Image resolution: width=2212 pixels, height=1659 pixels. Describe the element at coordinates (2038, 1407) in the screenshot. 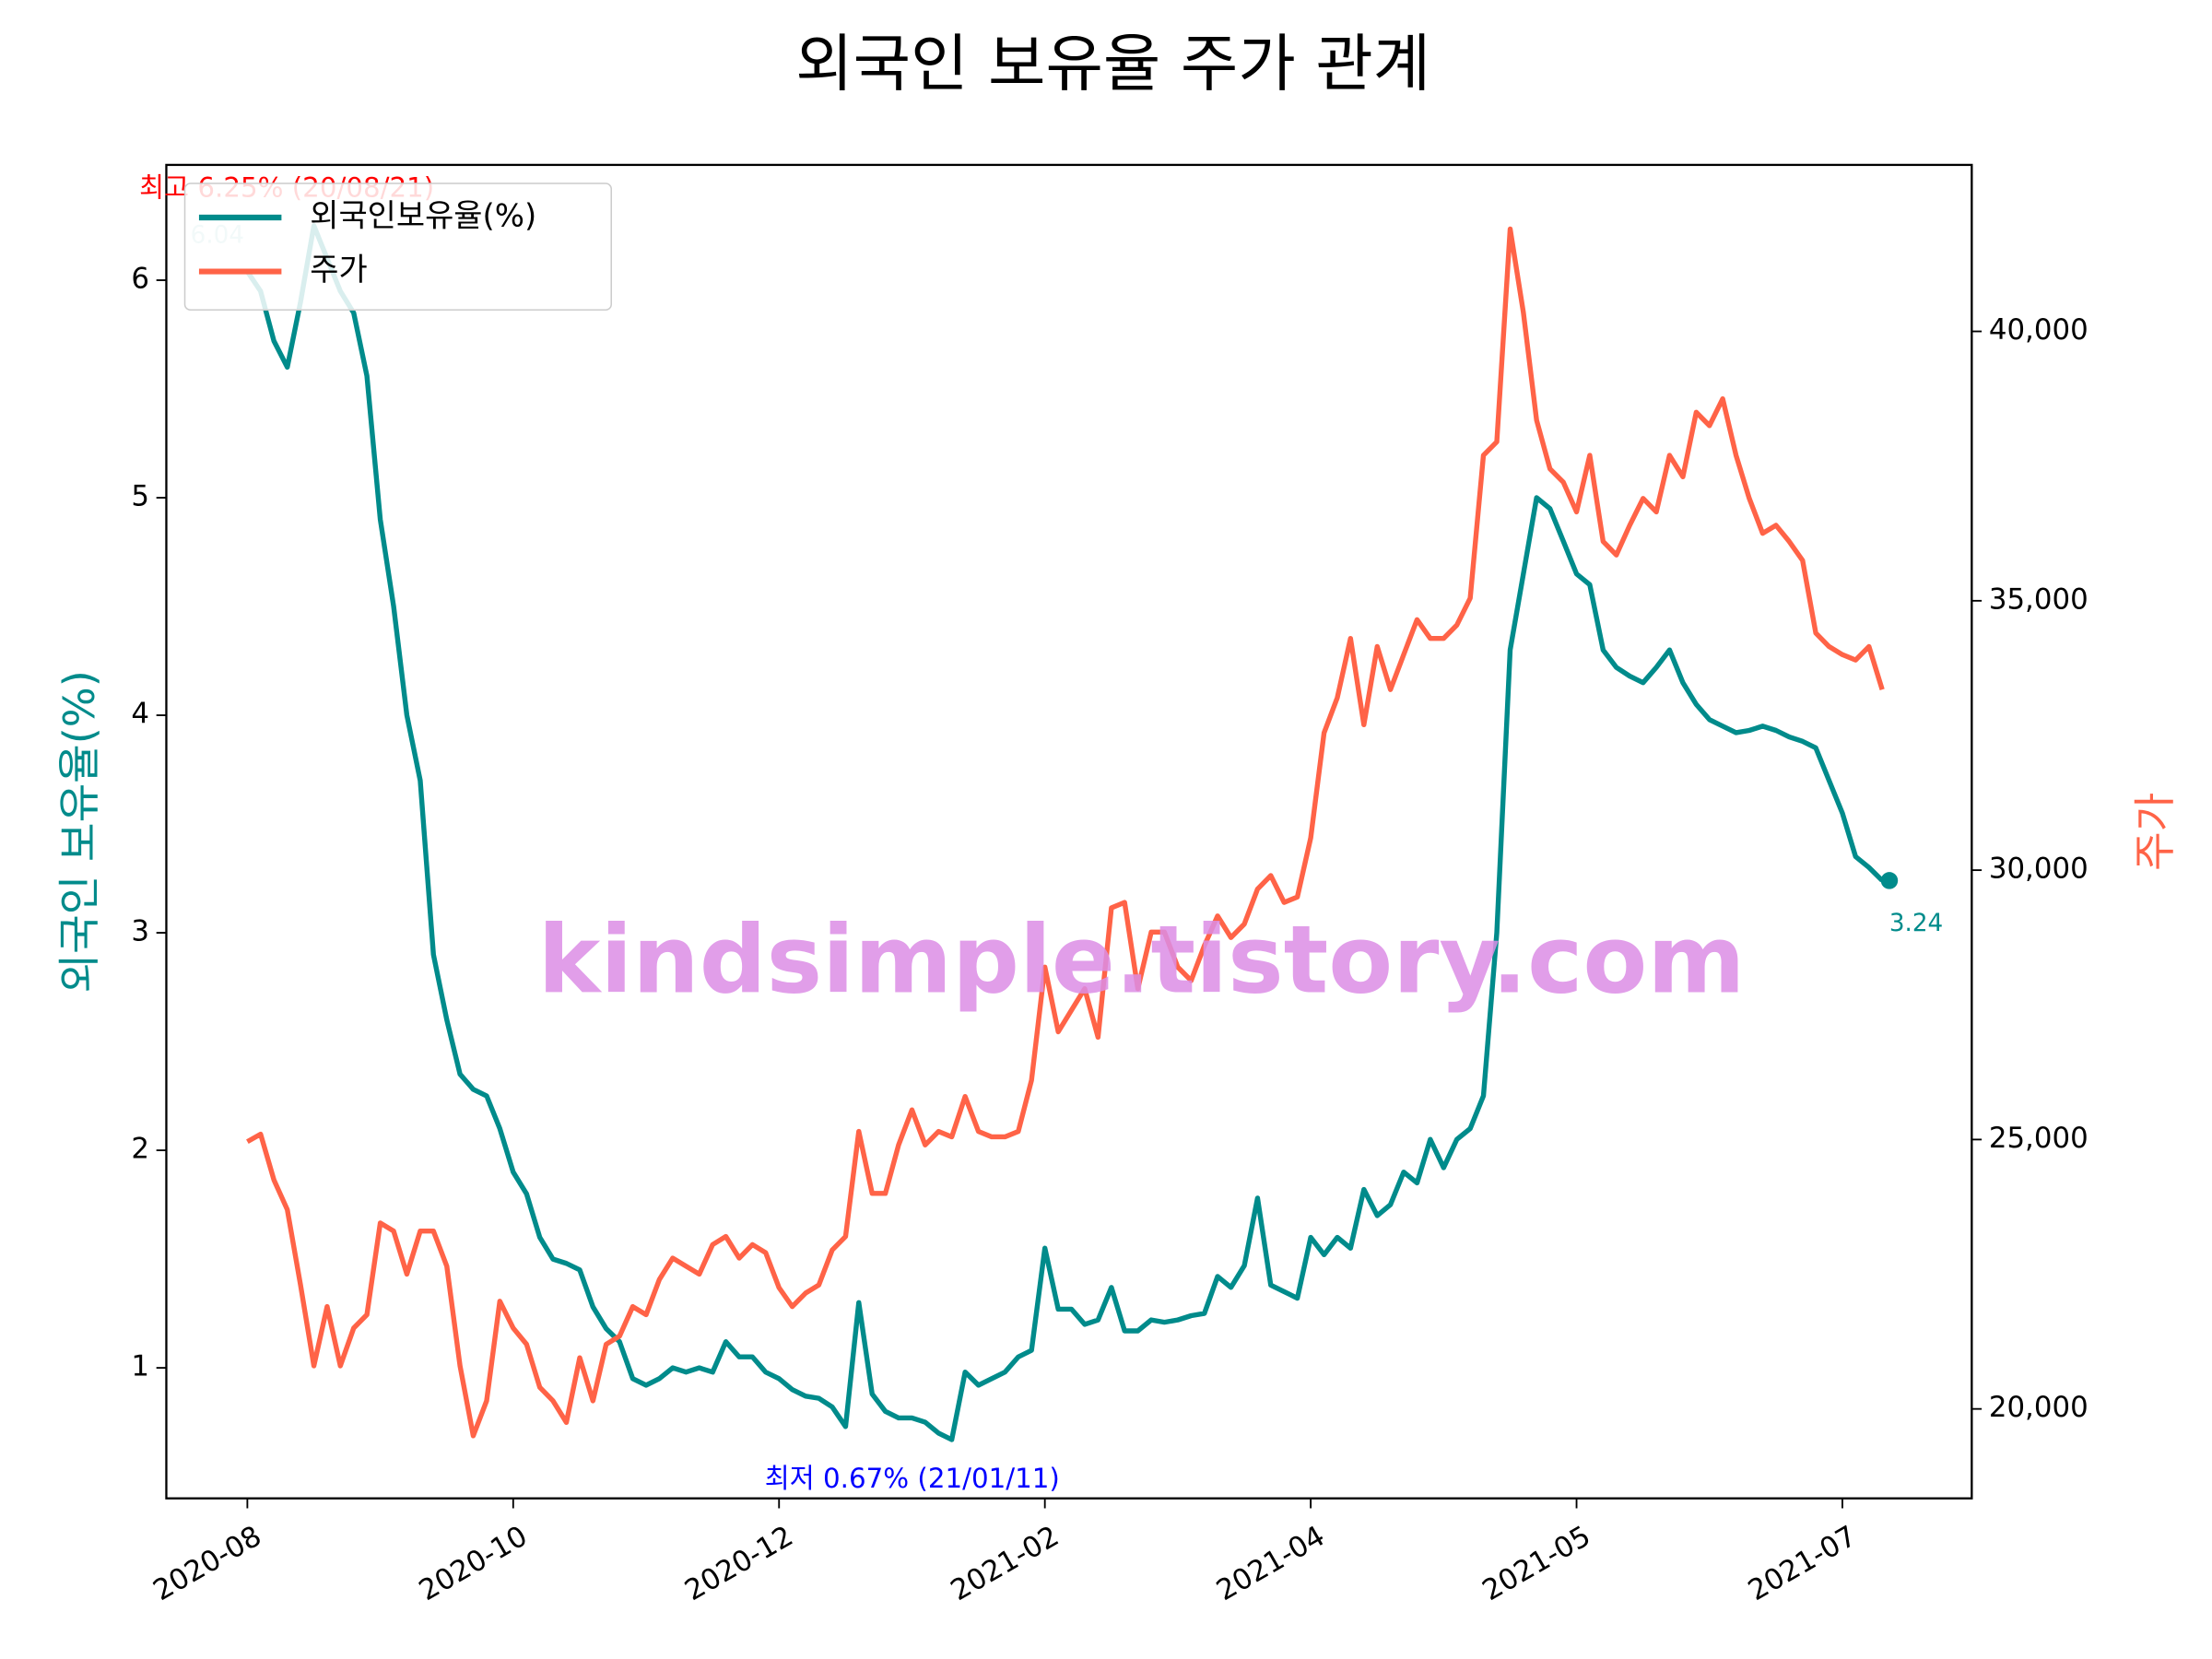

I see `y2-tick-label: 20,000` at that location.